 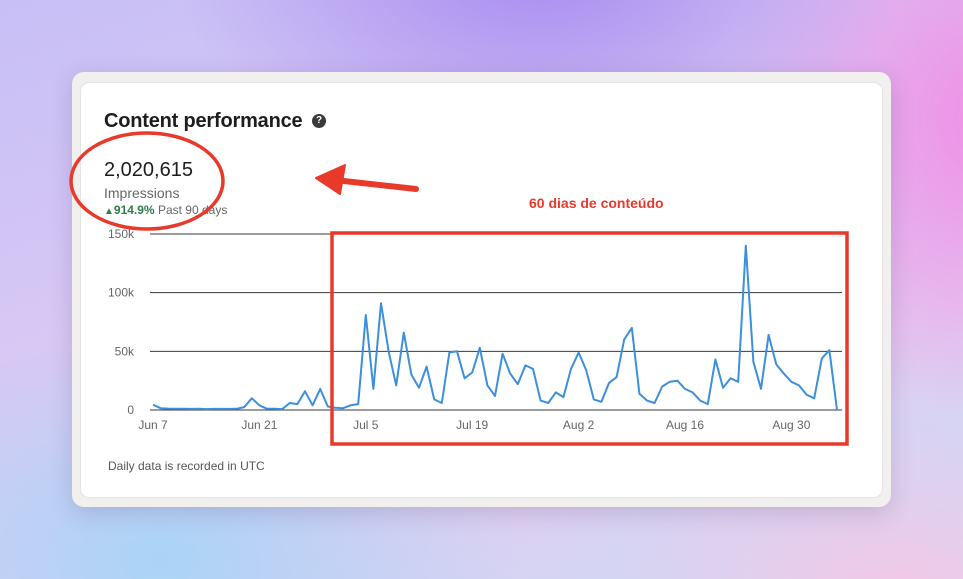 I want to click on x-tick-label: Jun 21, so click(x=259, y=425).